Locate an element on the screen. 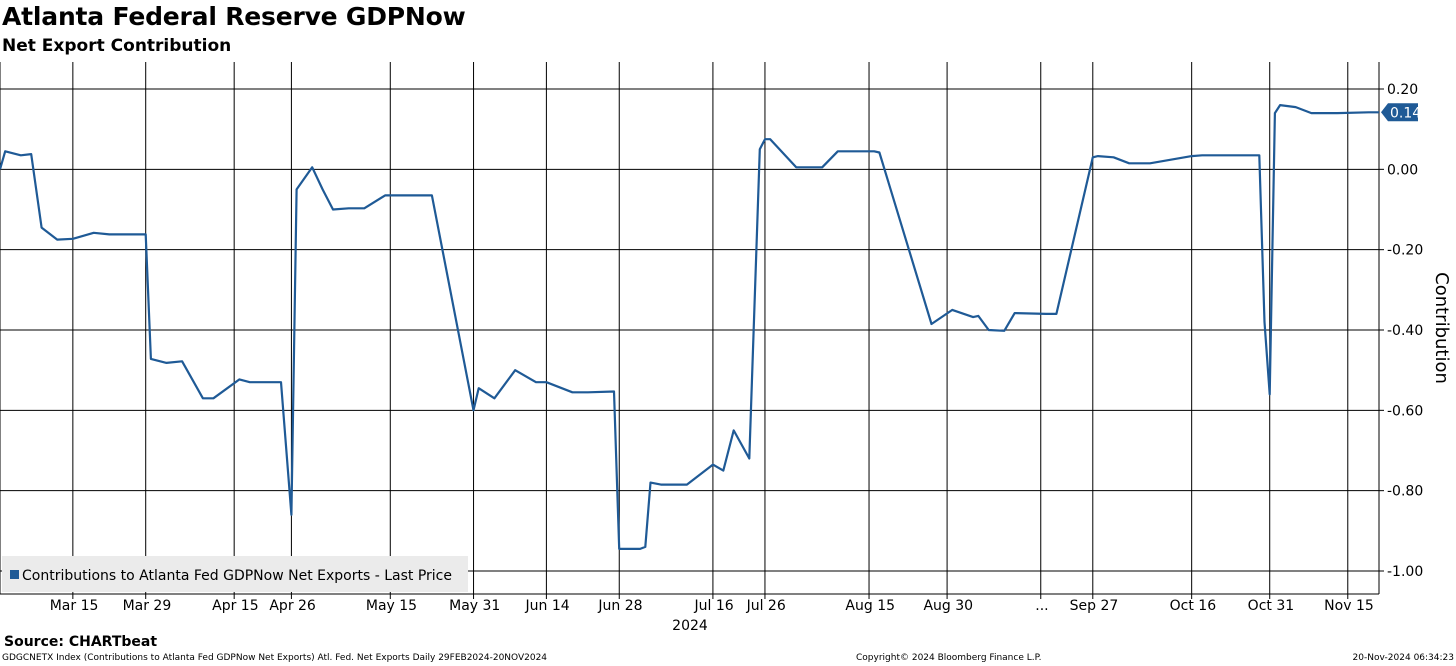 The width and height of the screenshot is (1456, 666). x-tick-label: Nov 15 is located at coordinates (1349, 606).